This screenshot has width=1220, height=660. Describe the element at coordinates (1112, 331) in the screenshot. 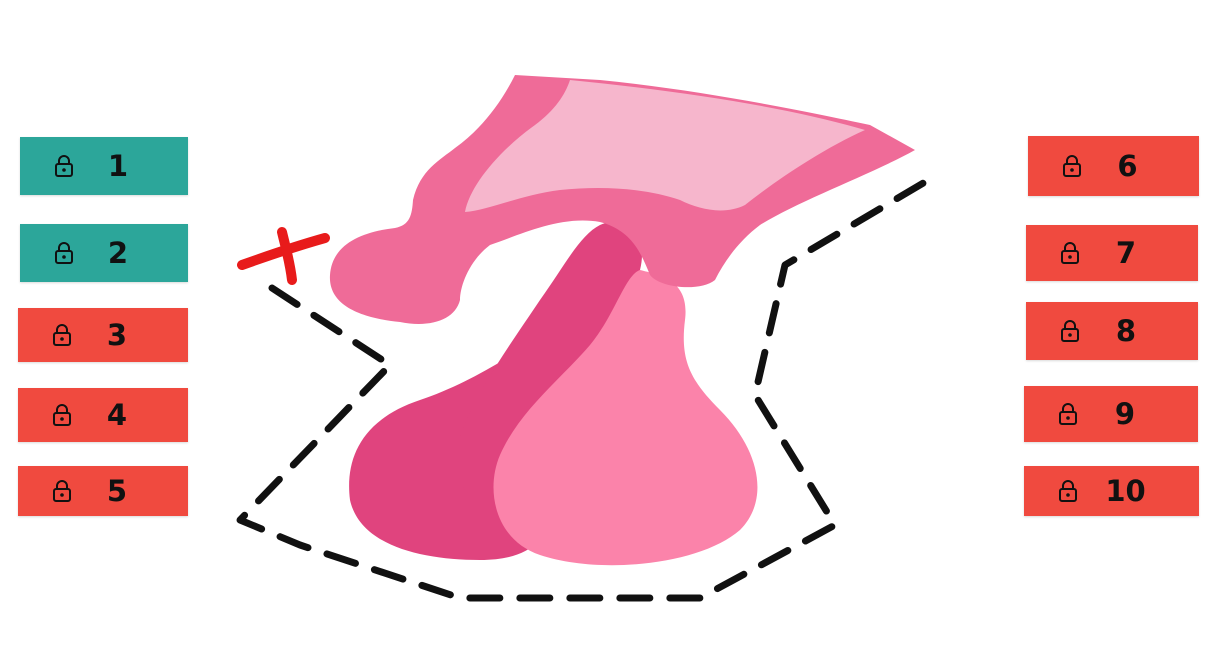

I see `level-button-8: 8` at that location.